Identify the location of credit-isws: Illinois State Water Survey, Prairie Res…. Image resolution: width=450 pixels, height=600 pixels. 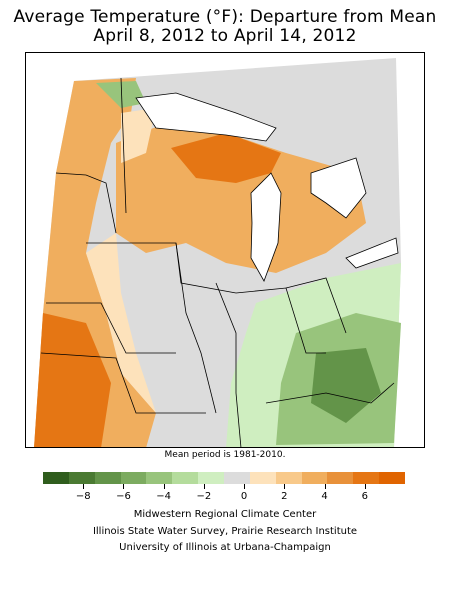
(225, 531).